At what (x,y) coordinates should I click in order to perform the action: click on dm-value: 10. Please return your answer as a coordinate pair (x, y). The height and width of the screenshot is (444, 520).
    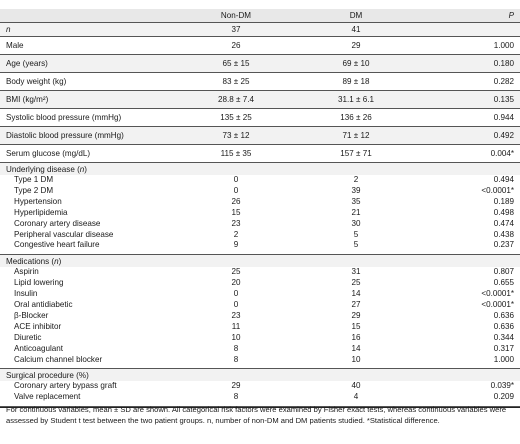
    Looking at the image, I should click on (356, 359).